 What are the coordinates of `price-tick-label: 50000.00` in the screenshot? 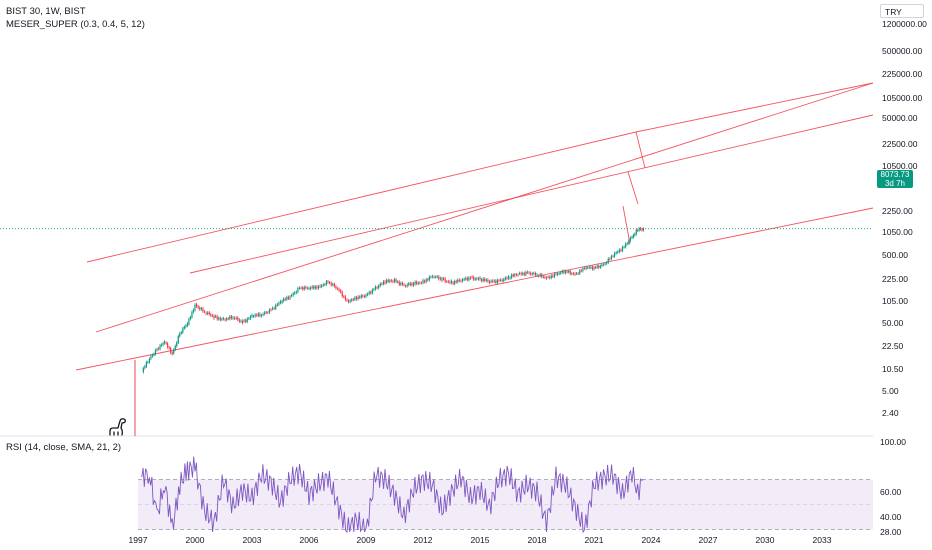 It's located at (900, 118).